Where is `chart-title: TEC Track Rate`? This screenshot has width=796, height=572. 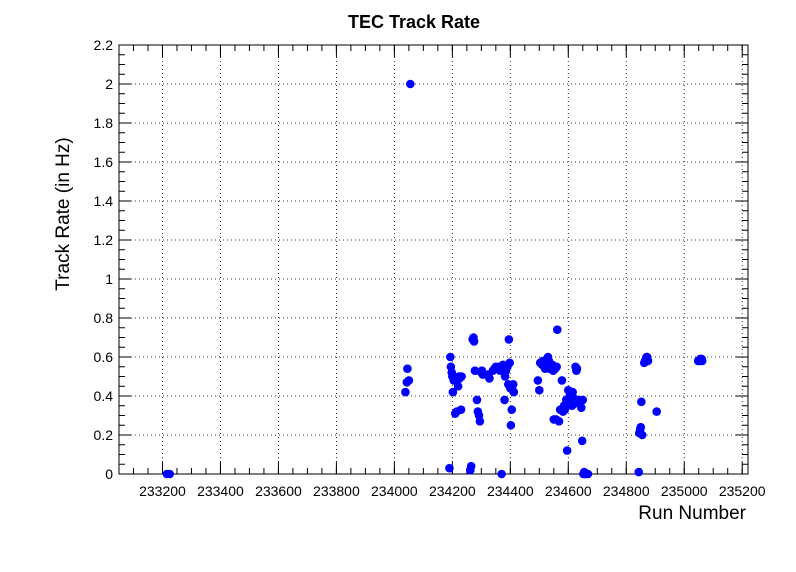 chart-title: TEC Track Rate is located at coordinates (414, 22).